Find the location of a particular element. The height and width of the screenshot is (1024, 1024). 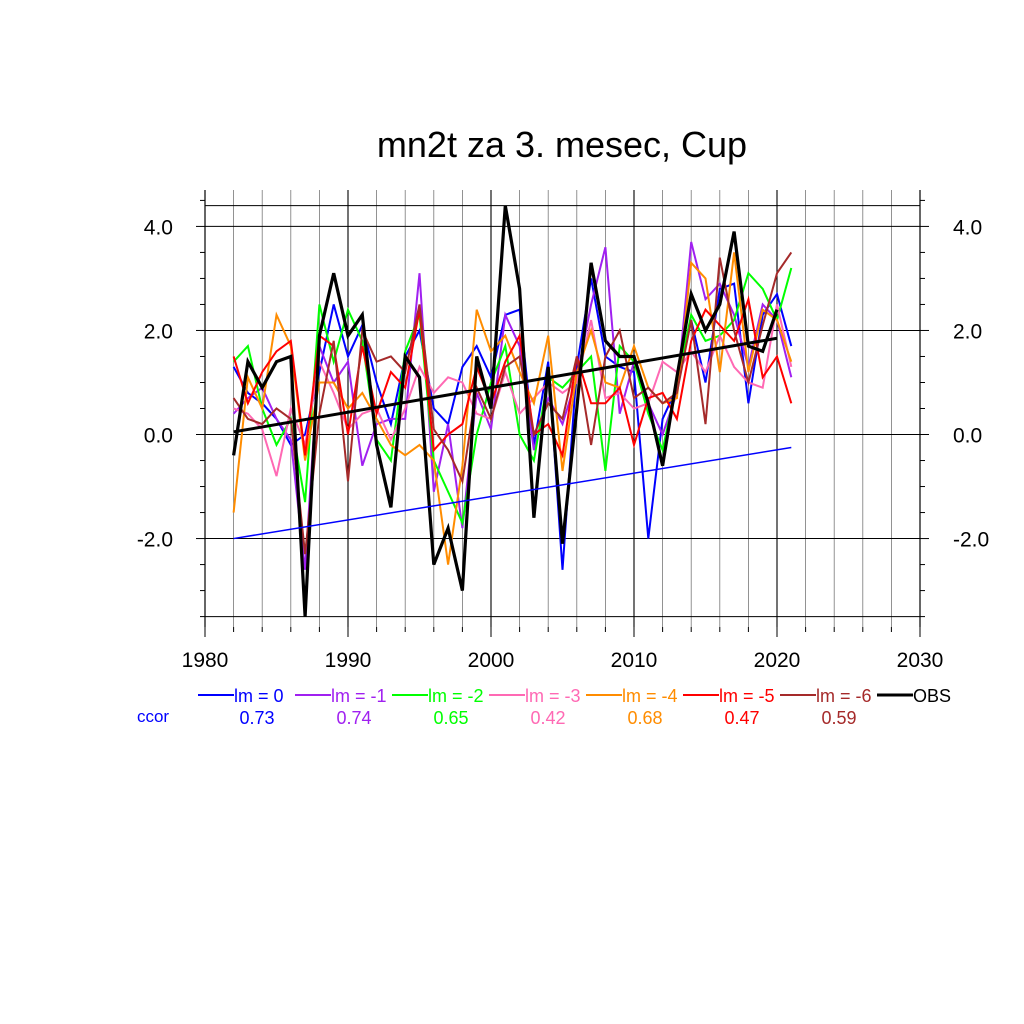

legend-ccor-value: 0.42 is located at coordinates (547, 718).